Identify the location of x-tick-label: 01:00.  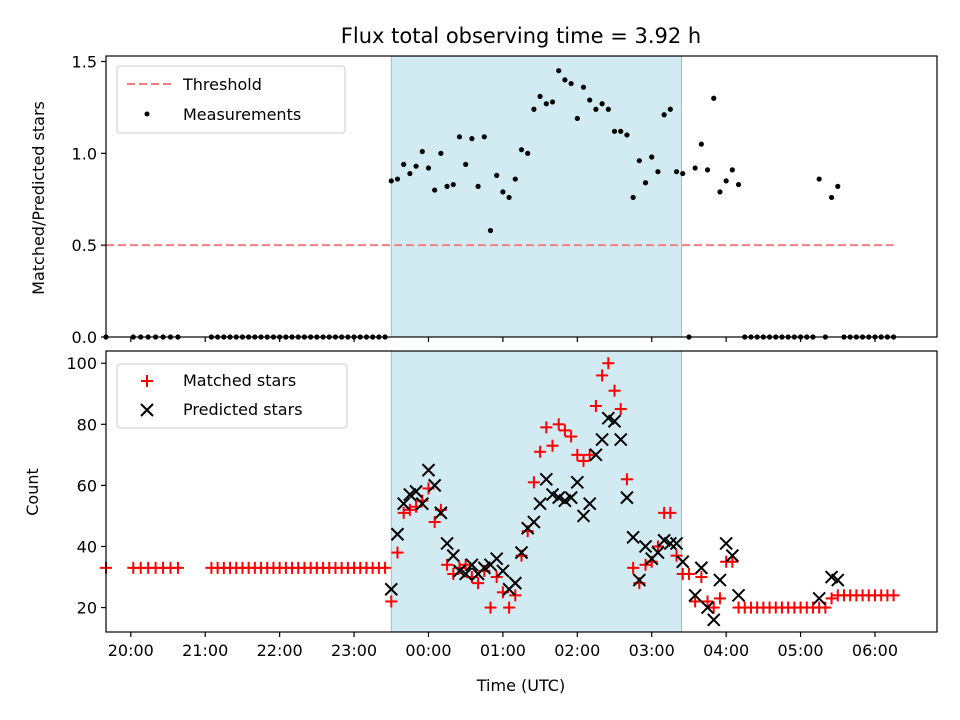
(503, 650).